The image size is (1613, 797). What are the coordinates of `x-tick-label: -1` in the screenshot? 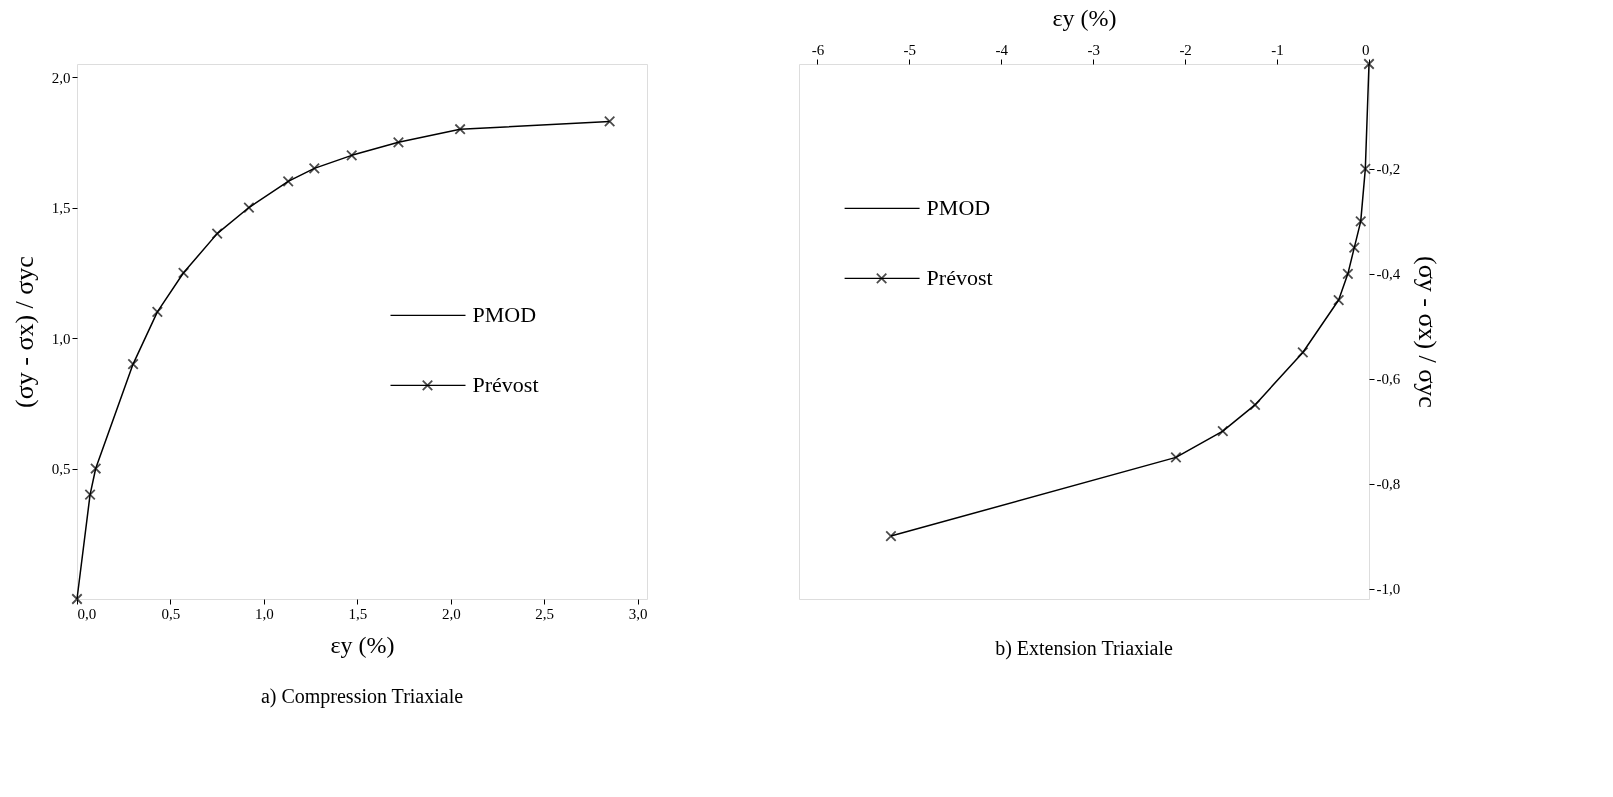 It's located at (1277, 49).